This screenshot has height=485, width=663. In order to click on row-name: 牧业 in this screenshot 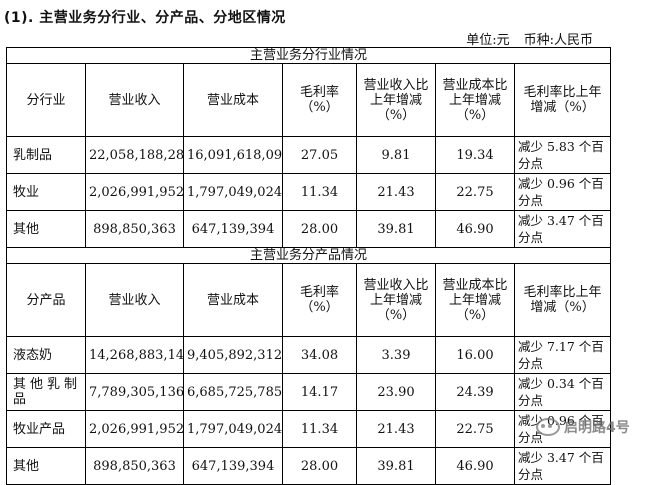, I will do `click(46, 192)`.